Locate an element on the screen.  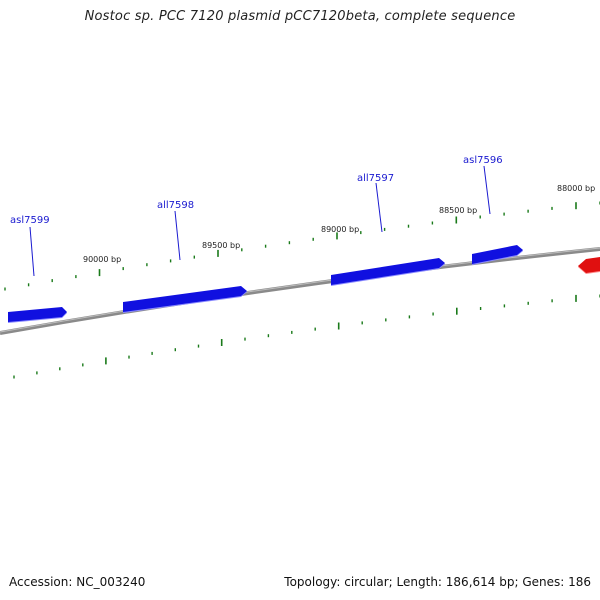
accession-label: Accession: NC_003240 is located at coordinates (77, 582).